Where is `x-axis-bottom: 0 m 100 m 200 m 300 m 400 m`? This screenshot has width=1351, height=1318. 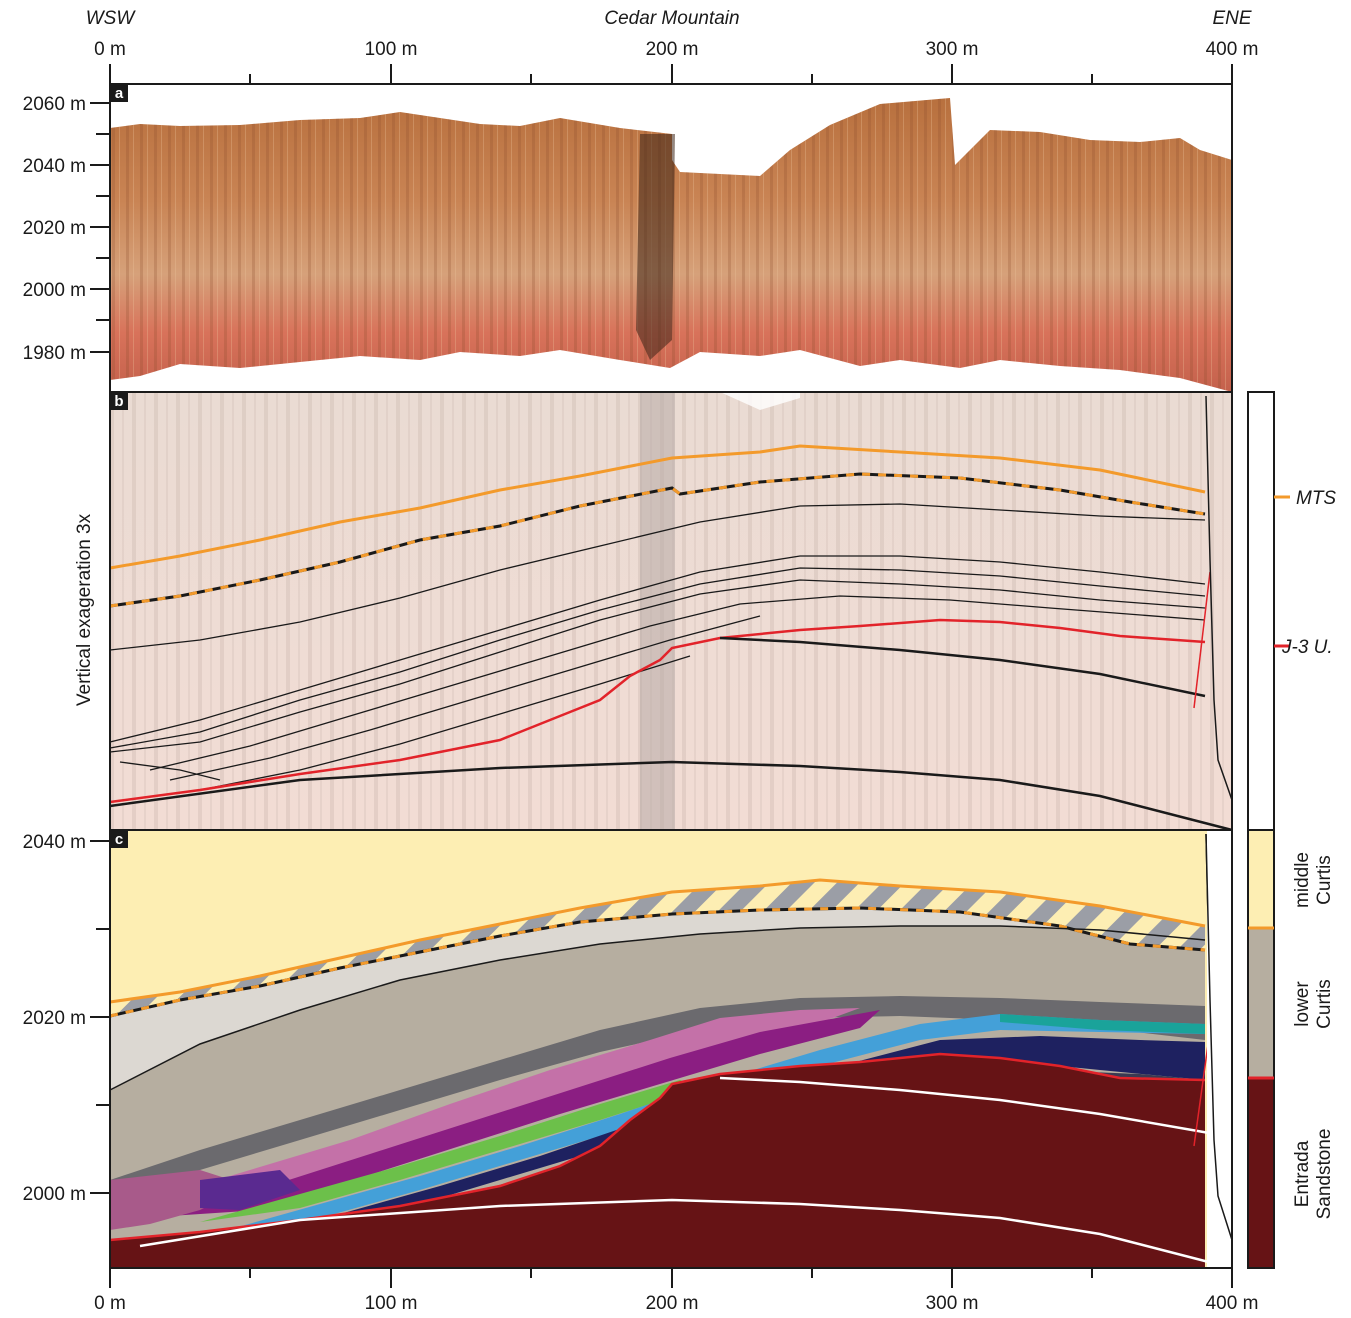
x-axis-bottom: 0 m 100 m 200 m 300 m 400 m is located at coordinates (676, 1291).